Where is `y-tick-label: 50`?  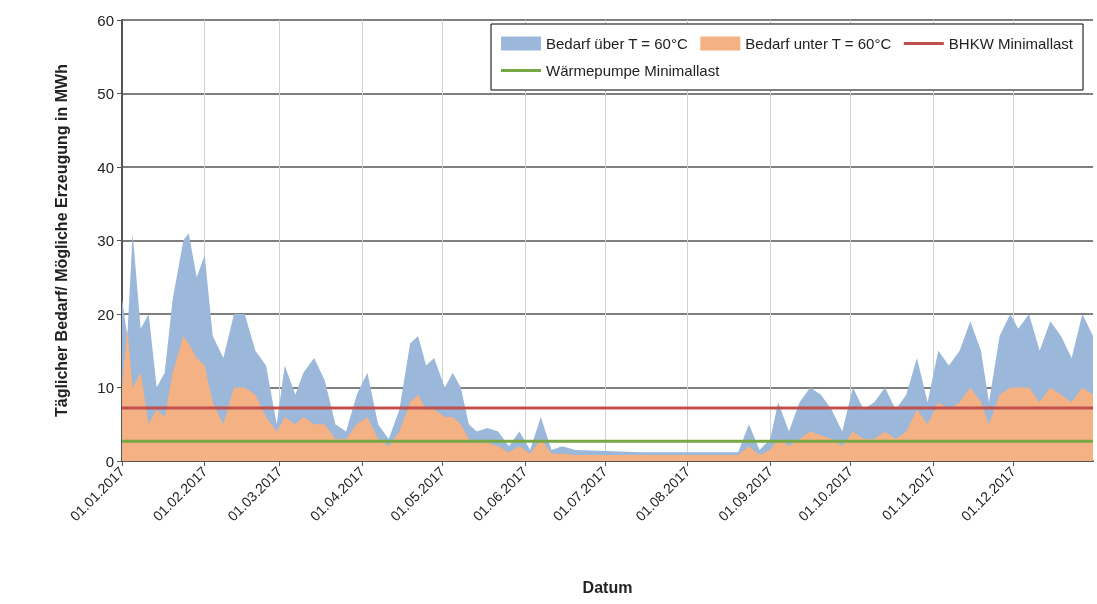
y-tick-label: 50 is located at coordinates (105, 93).